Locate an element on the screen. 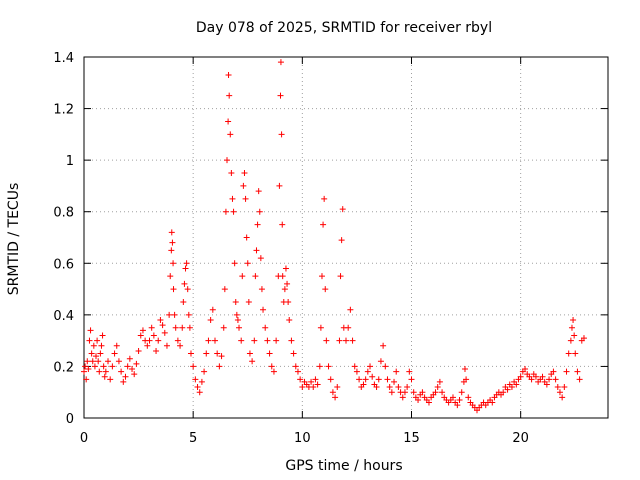  x-tick-label: 15 is located at coordinates (411, 438).